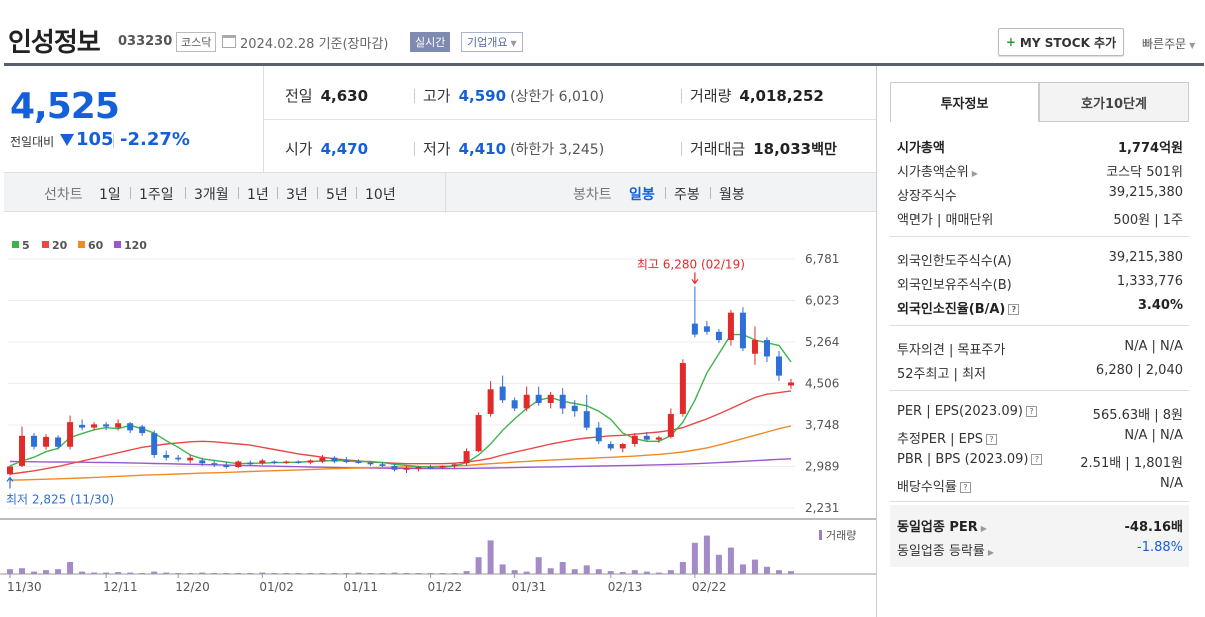  Describe the element at coordinates (954, 285) in the screenshot. I see `info-key: 외국인보유주식수(B)` at that location.